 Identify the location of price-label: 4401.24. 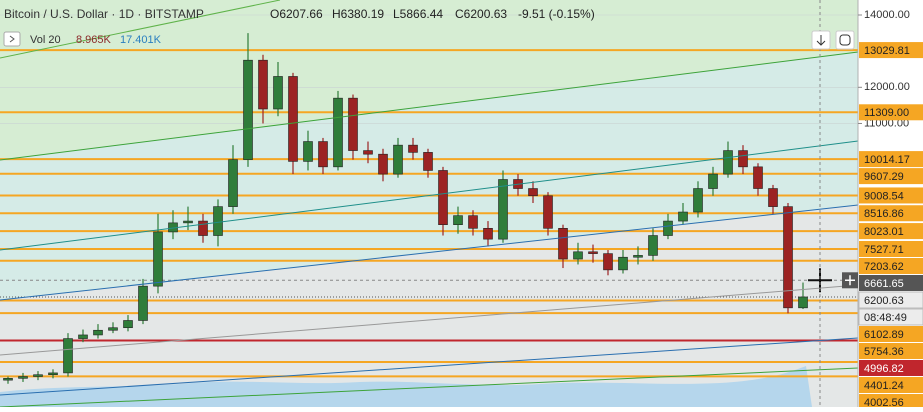
(884, 386).